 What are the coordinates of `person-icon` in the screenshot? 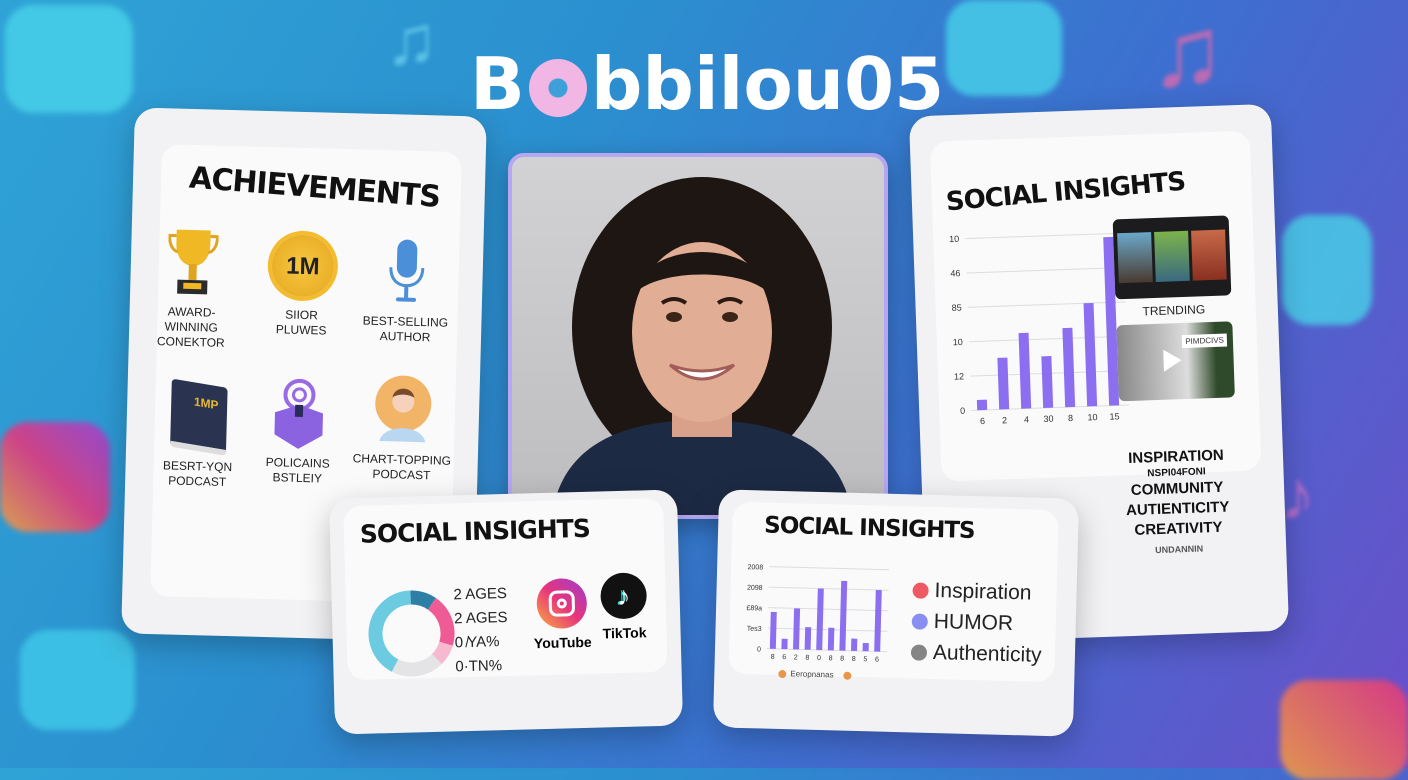 It's located at (403, 409).